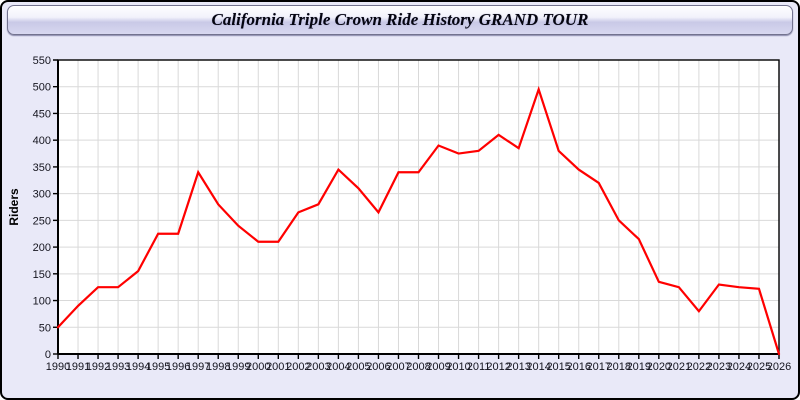 Image resolution: width=800 pixels, height=400 pixels. Describe the element at coordinates (398, 367) in the screenshot. I see `x-tick-label: 2007` at that location.